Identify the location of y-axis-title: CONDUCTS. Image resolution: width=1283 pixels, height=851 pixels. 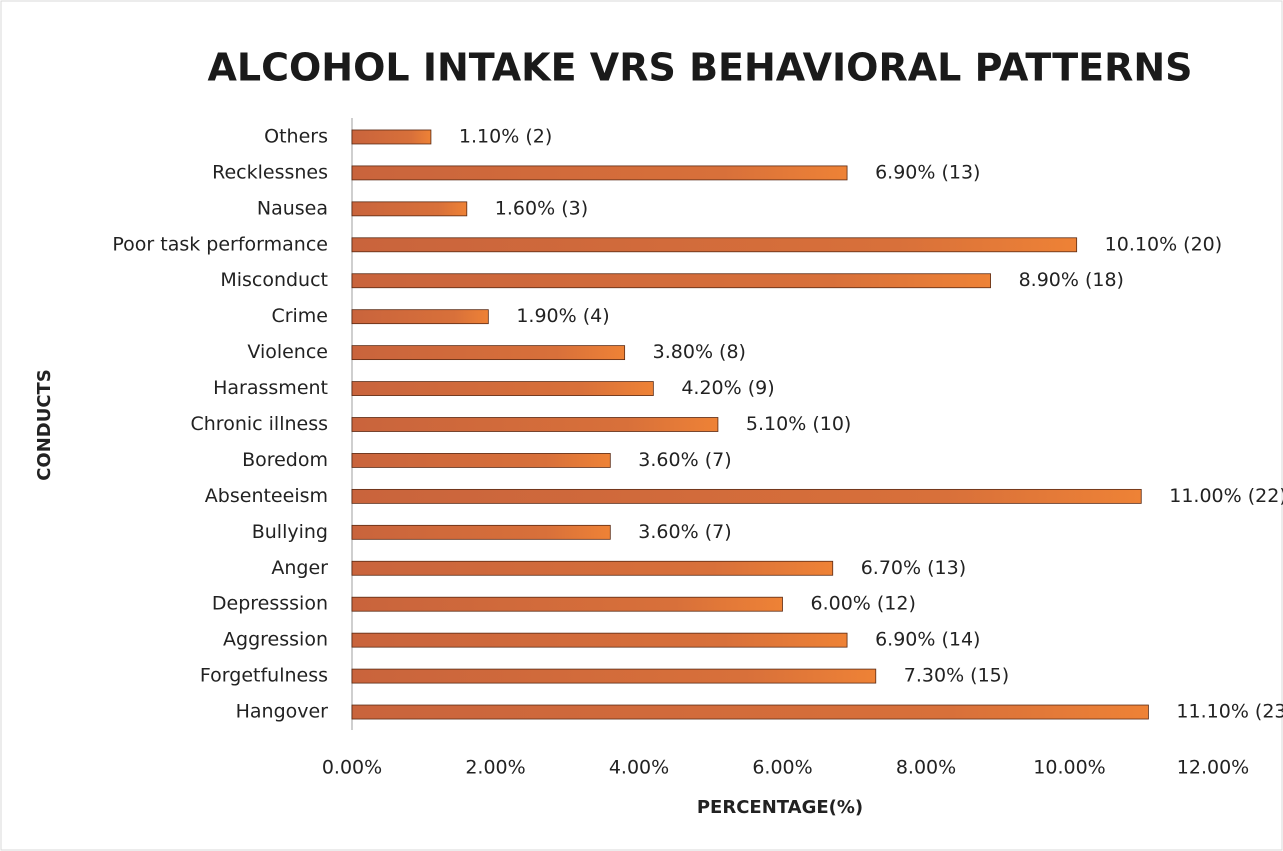
(44, 425).